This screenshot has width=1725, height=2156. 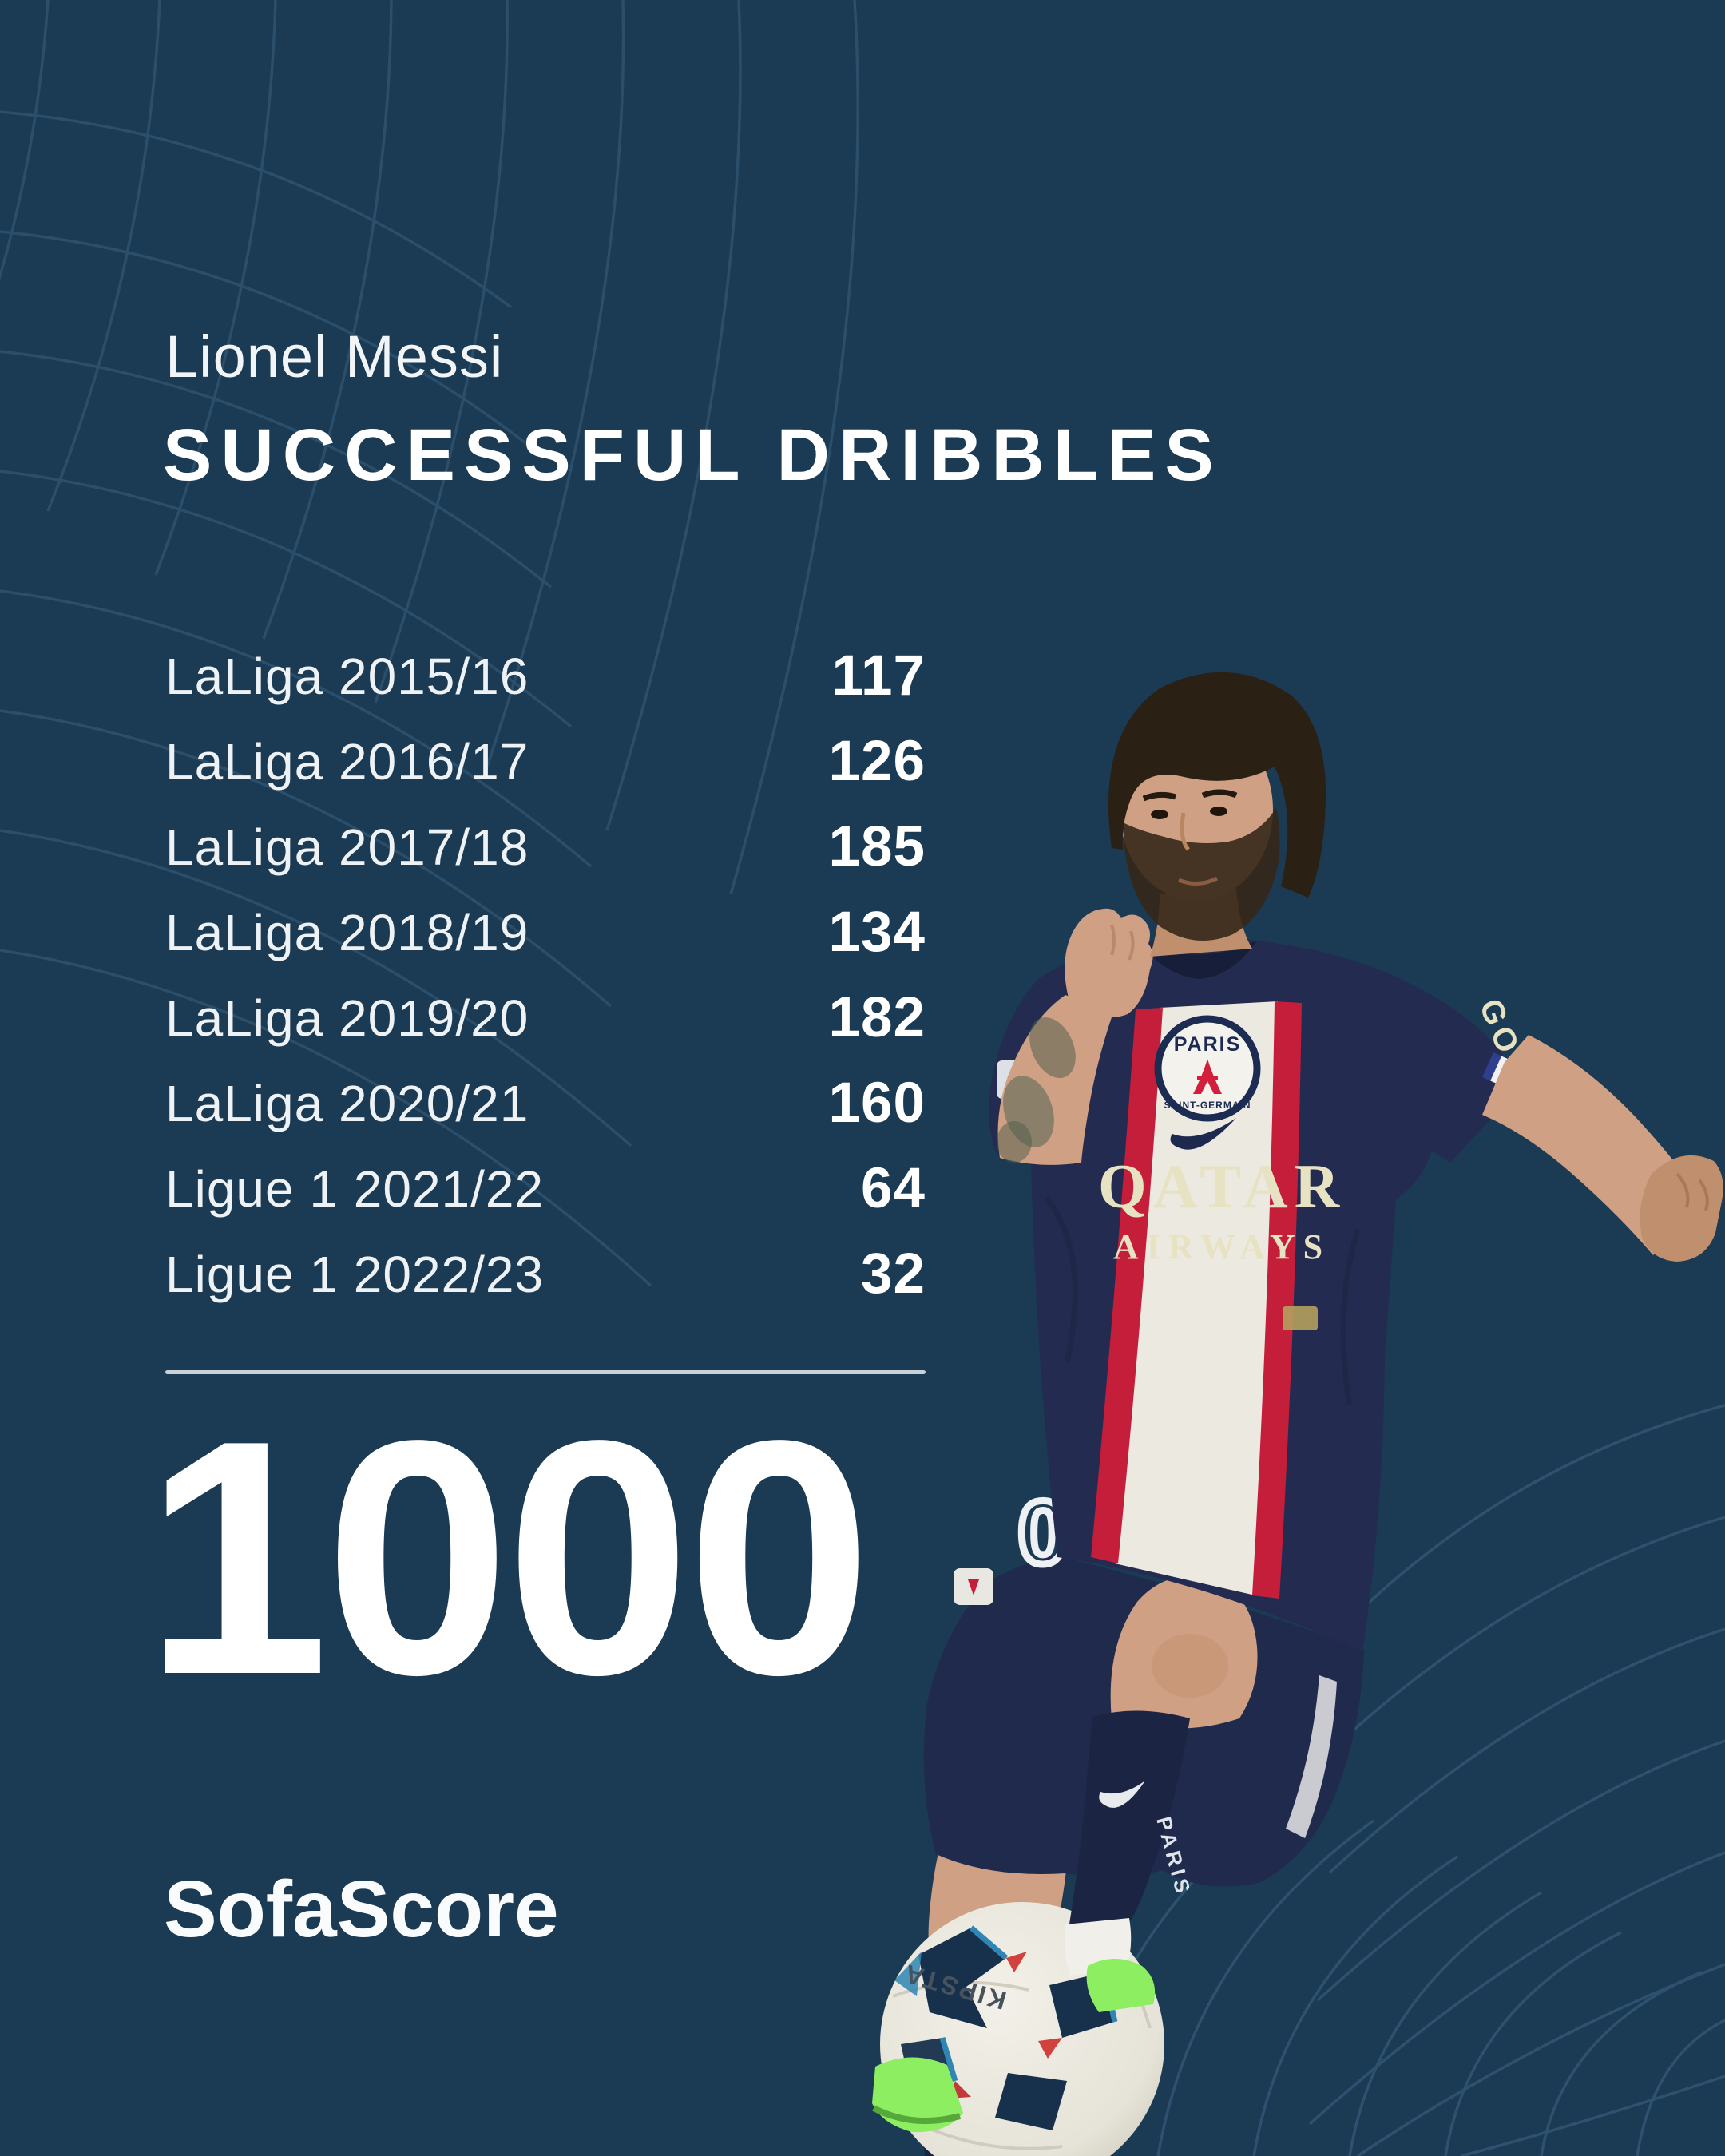 What do you see at coordinates (508, 1557) in the screenshot?
I see `total-dribbles: 1000` at bounding box center [508, 1557].